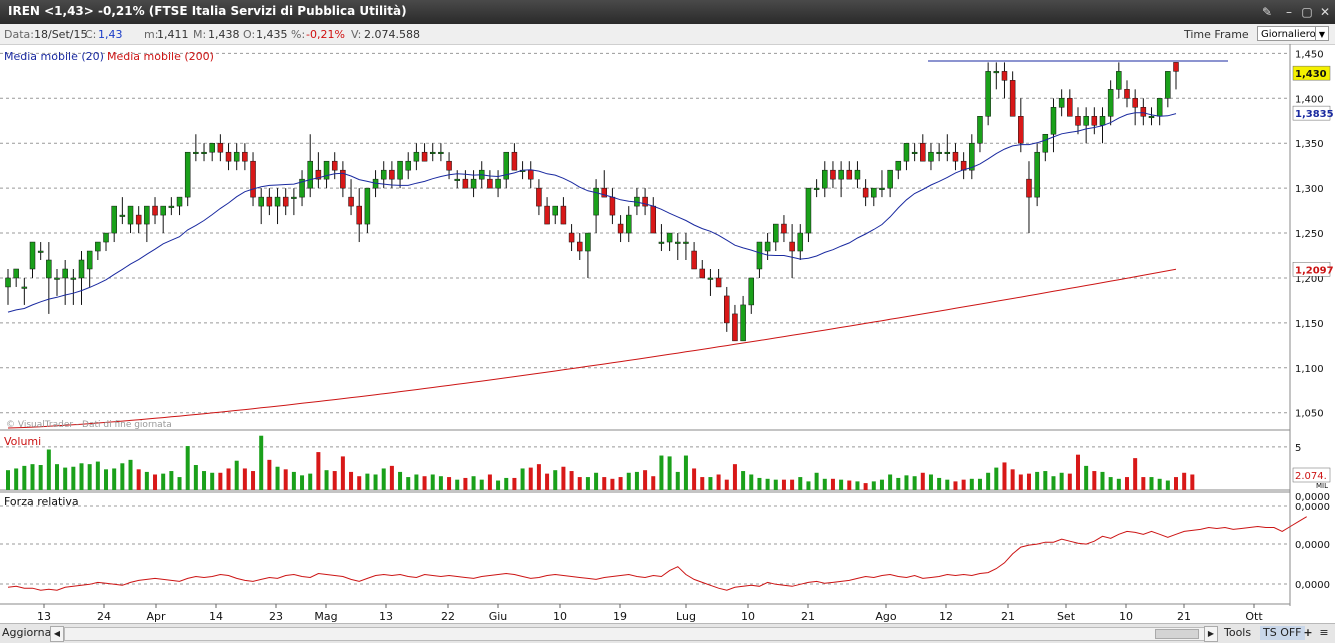  What do you see at coordinates (1308, 632) in the screenshot?
I see `add-button: +` at bounding box center [1308, 632].